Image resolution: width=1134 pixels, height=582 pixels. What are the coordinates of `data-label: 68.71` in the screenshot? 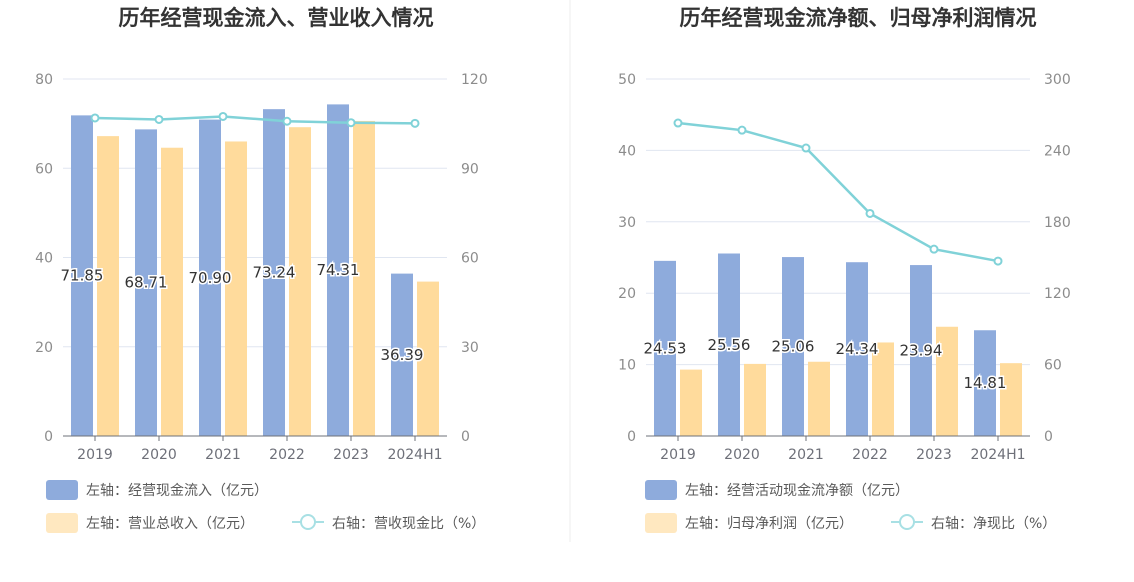 It's located at (146, 283).